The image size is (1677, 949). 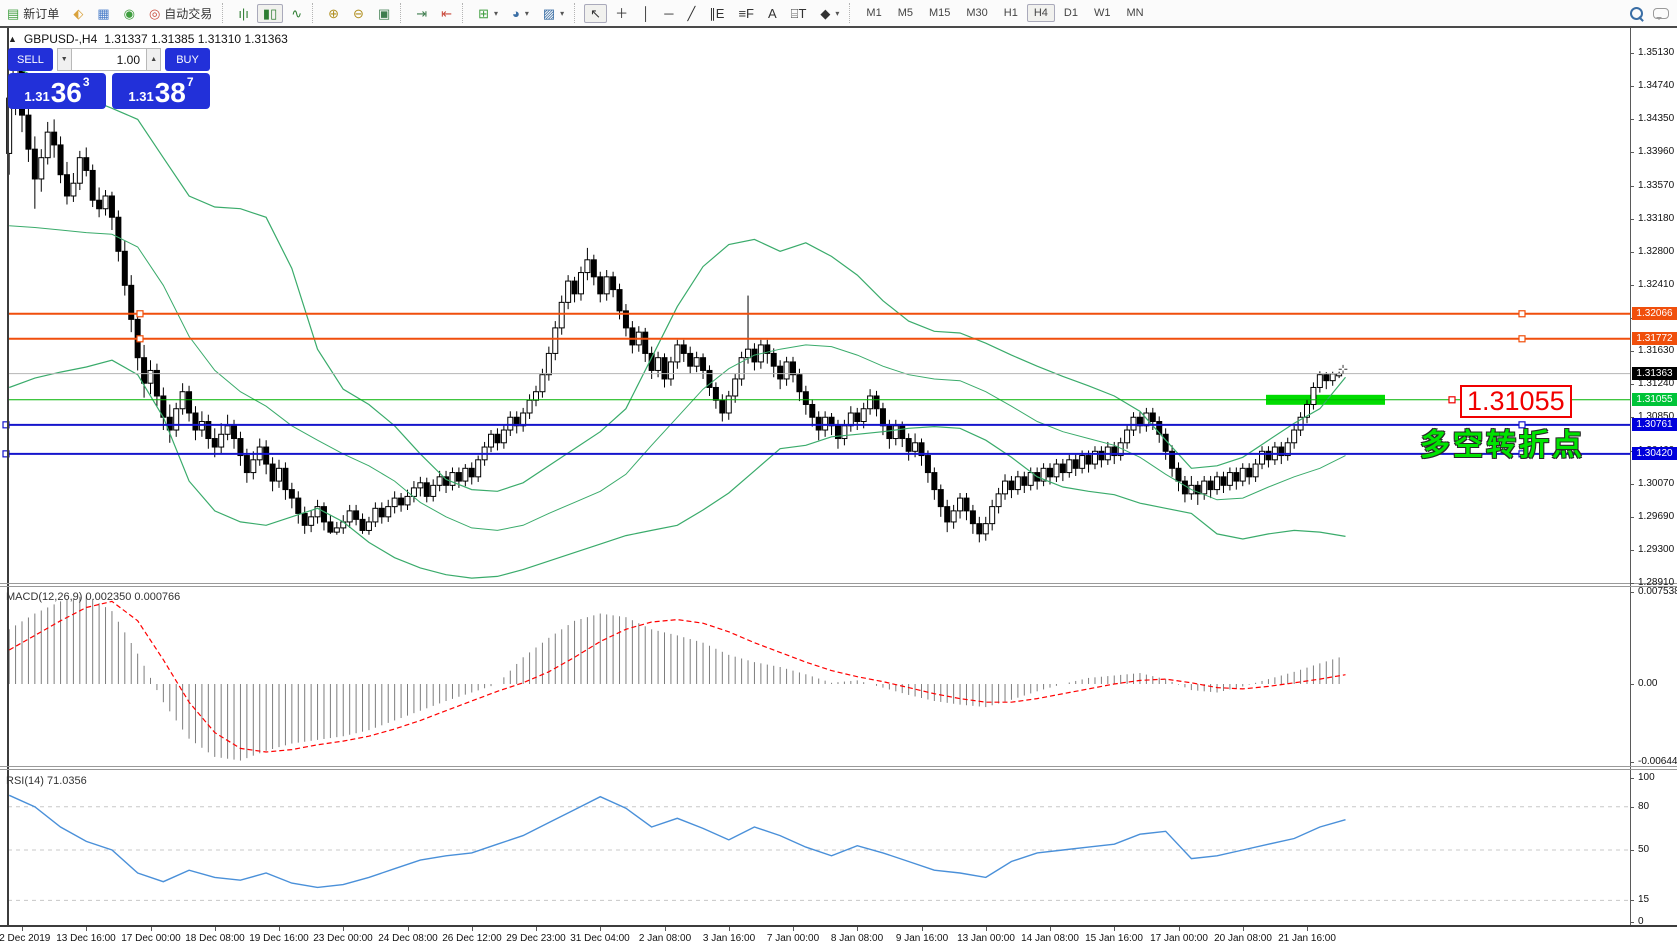 I want to click on line-chart-button: ∿, so click(x=296, y=13).